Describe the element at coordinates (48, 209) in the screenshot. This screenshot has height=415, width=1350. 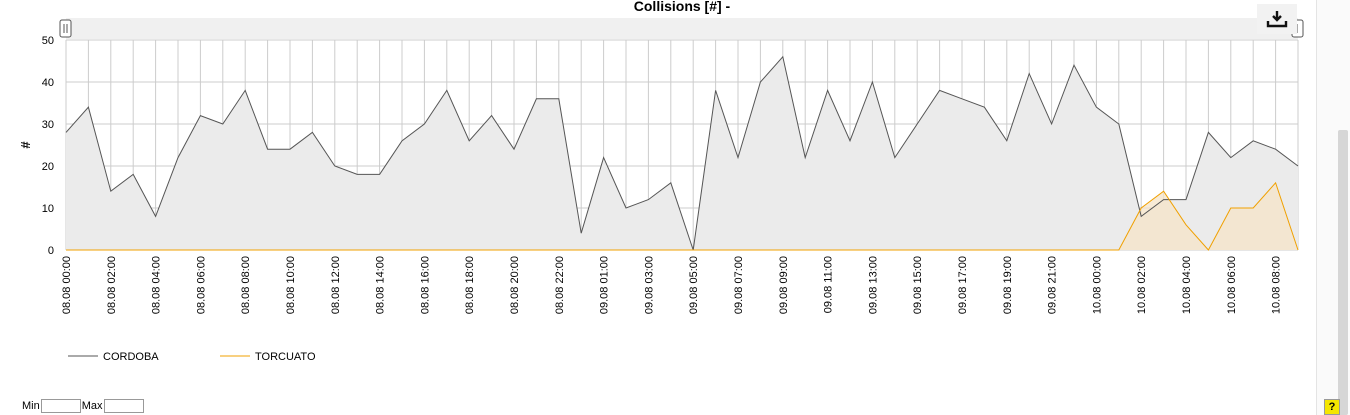
I see `y-tick-label: 10` at that location.